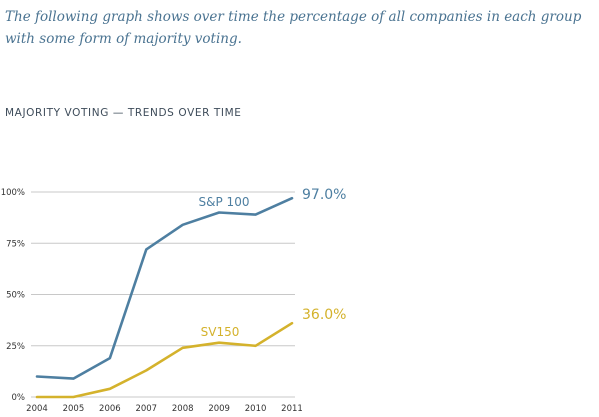 The height and width of the screenshot is (417, 599). I want to click on y-tick-label: 75%, so click(15, 244).